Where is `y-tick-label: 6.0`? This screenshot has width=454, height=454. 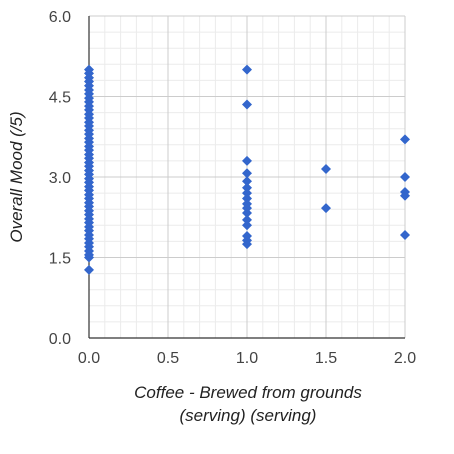
y-tick-label: 6.0 is located at coordinates (60, 17).